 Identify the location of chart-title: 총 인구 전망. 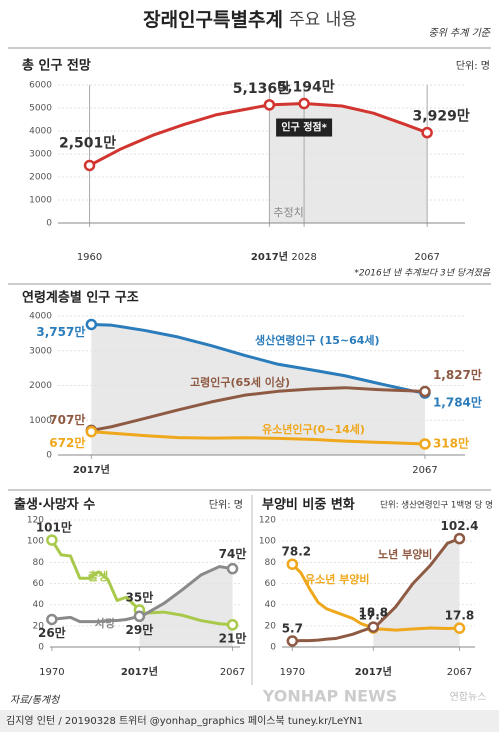
(56, 66).